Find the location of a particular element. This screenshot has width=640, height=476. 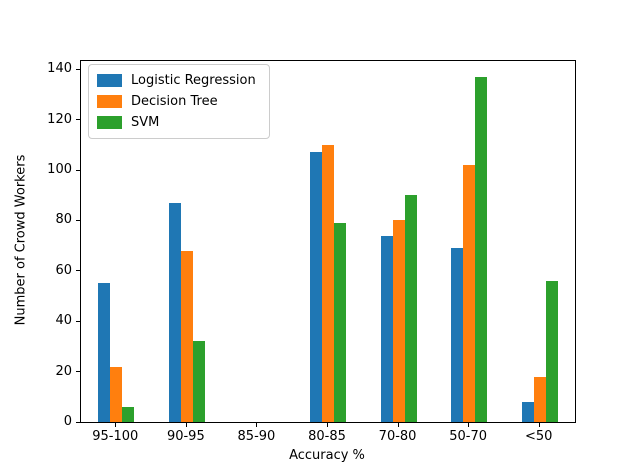

legend-item-logistic-regression: Logistic Regression is located at coordinates (178, 80).